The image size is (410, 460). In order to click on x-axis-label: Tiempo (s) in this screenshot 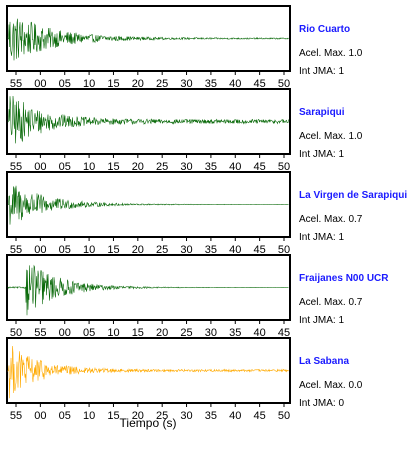, I will do `click(148, 423)`.